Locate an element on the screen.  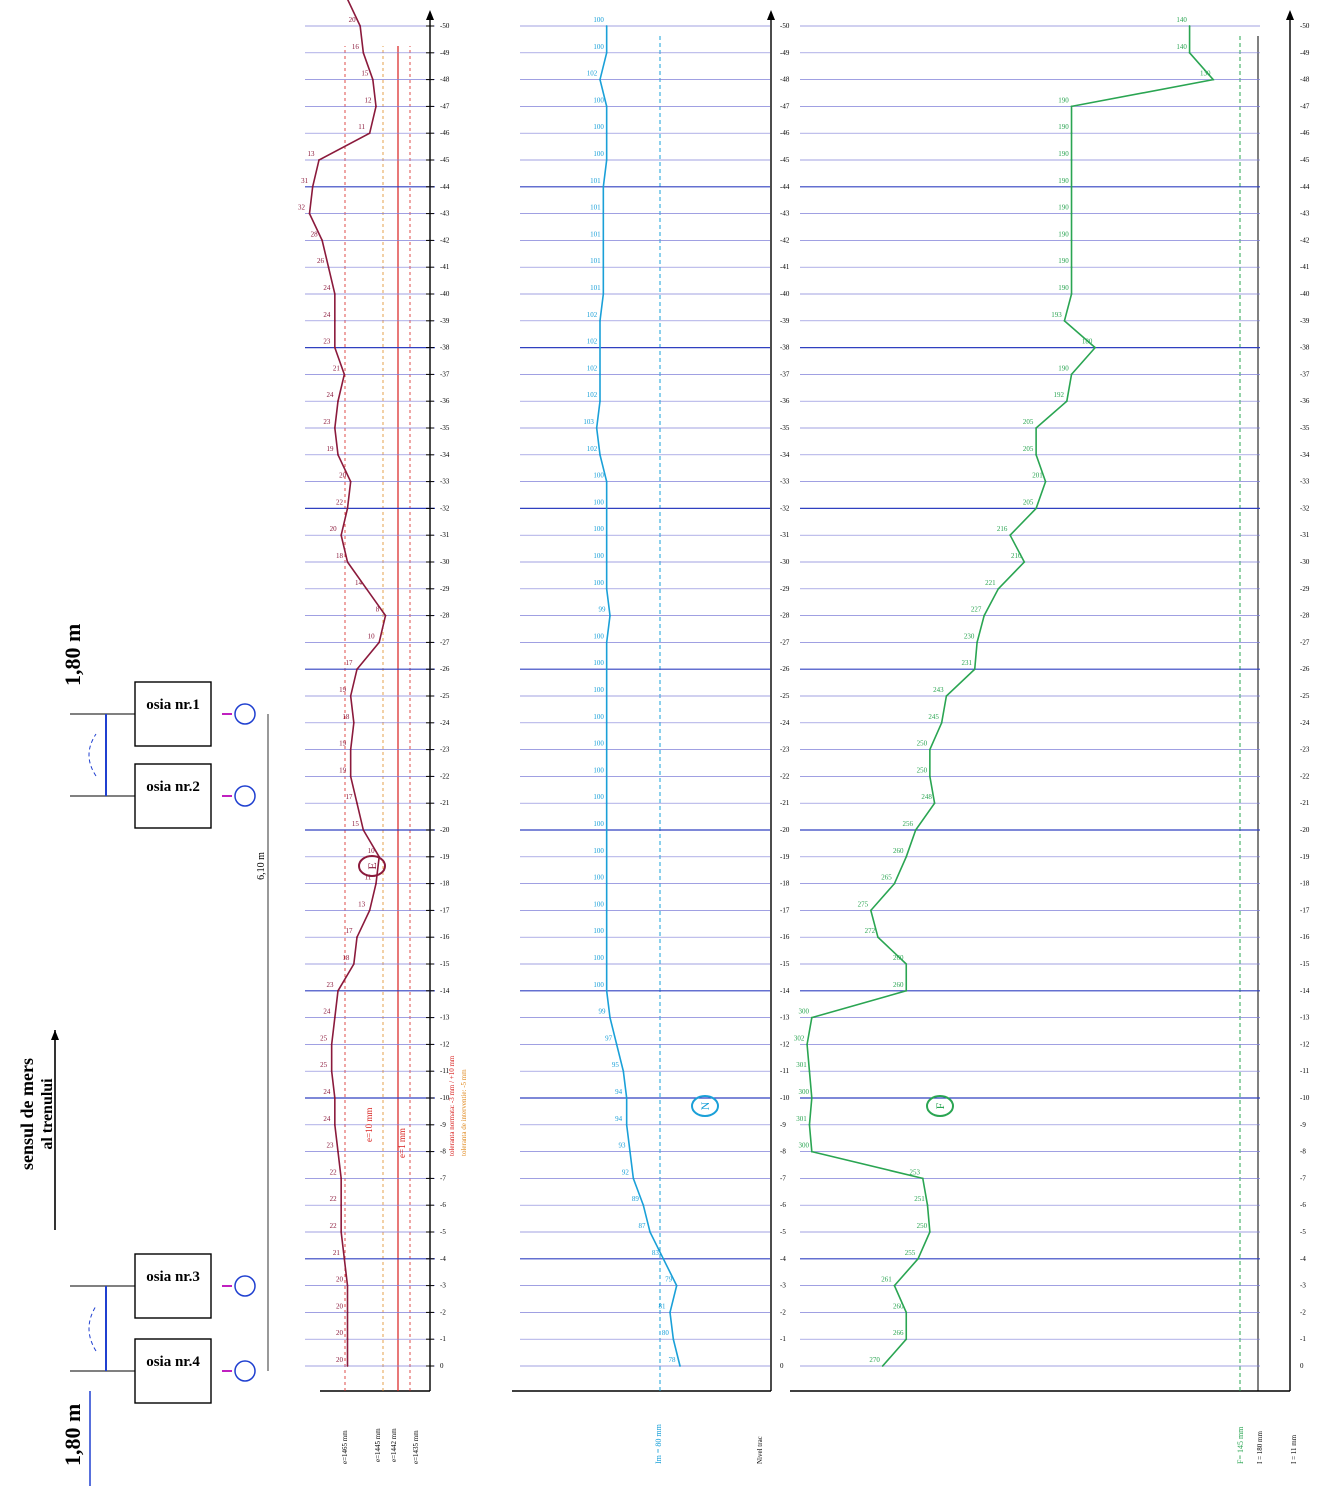
tick-label-E: -31 is located at coordinates (445, 535).